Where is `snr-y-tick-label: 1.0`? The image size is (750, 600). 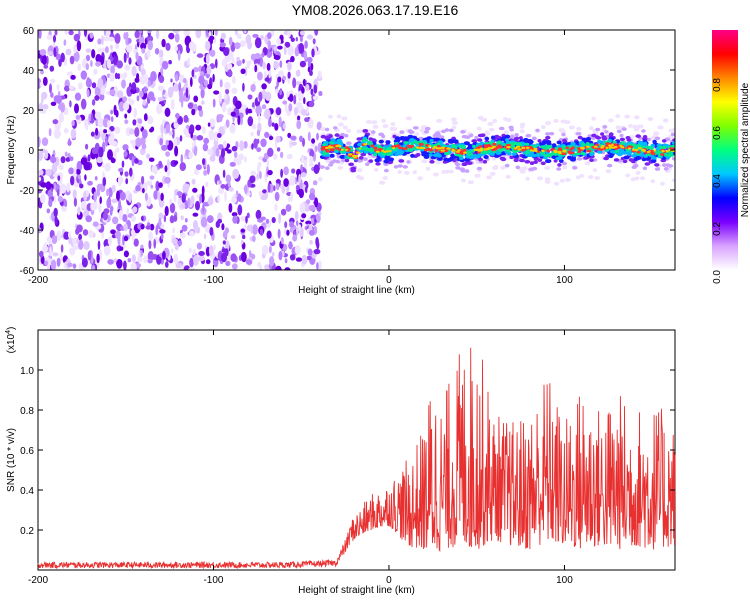 snr-y-tick-label: 1.0 is located at coordinates (27, 371).